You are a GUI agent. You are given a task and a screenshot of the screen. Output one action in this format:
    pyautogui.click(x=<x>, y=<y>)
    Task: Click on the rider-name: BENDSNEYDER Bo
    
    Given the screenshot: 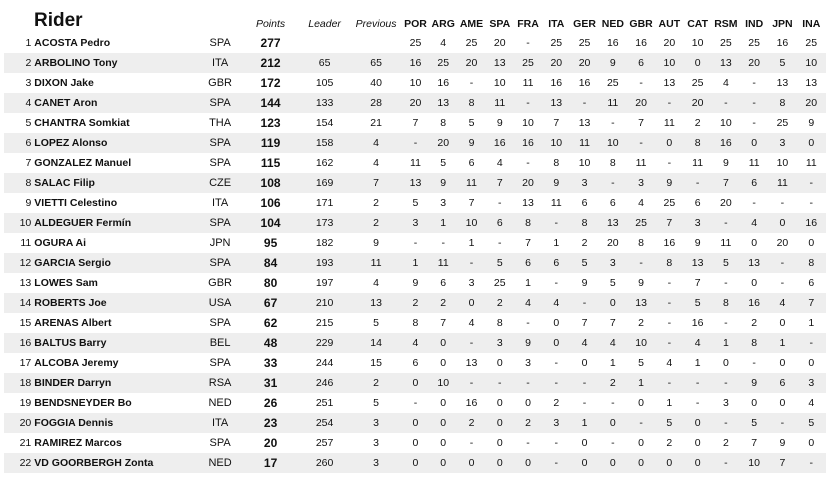 What is the action you would take?
    pyautogui.click(x=83, y=403)
    